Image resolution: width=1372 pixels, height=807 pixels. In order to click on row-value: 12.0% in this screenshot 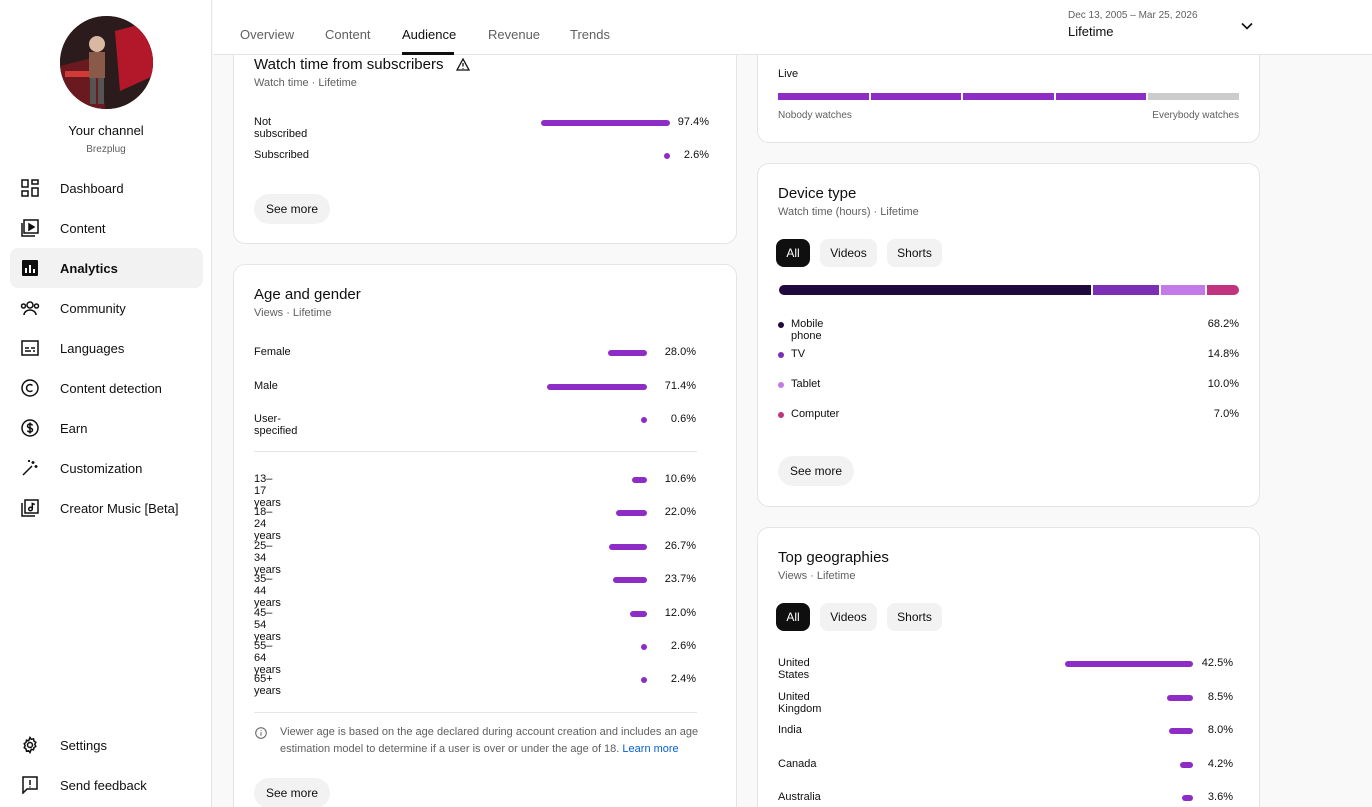, I will do `click(680, 612)`.